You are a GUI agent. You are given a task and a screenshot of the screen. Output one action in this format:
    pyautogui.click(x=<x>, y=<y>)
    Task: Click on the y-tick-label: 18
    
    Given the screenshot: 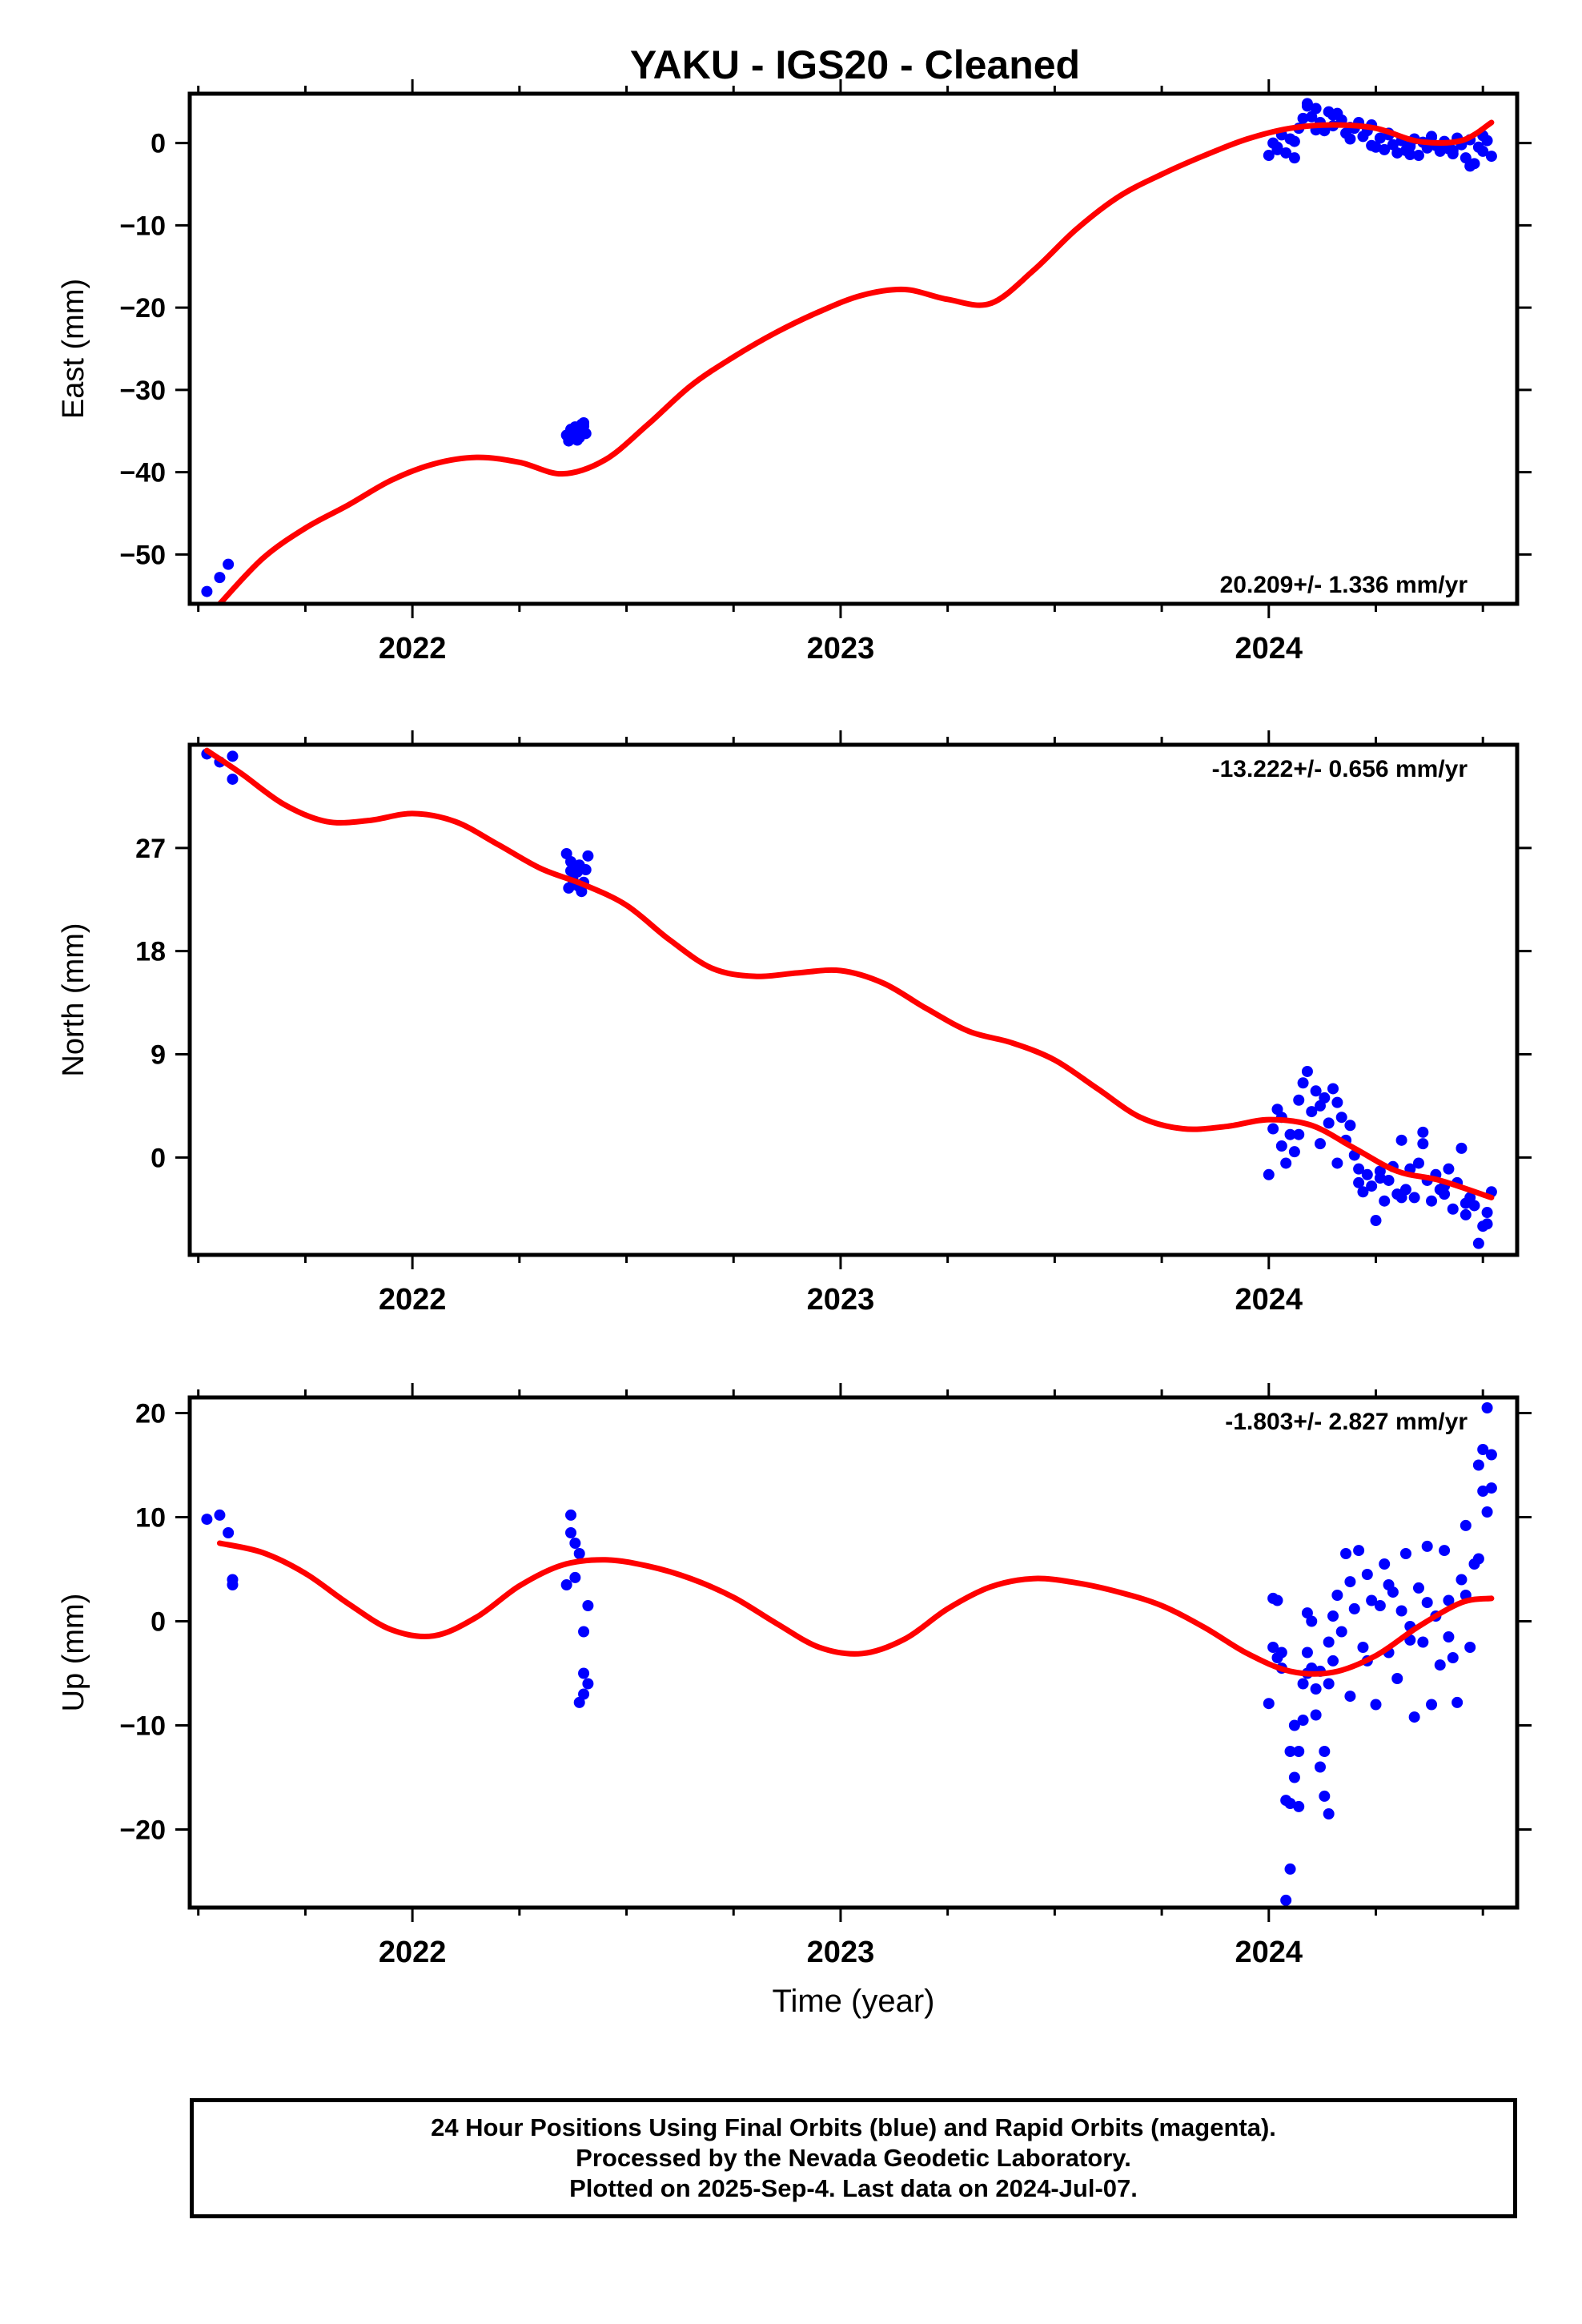 What is the action you would take?
    pyautogui.click(x=151, y=952)
    